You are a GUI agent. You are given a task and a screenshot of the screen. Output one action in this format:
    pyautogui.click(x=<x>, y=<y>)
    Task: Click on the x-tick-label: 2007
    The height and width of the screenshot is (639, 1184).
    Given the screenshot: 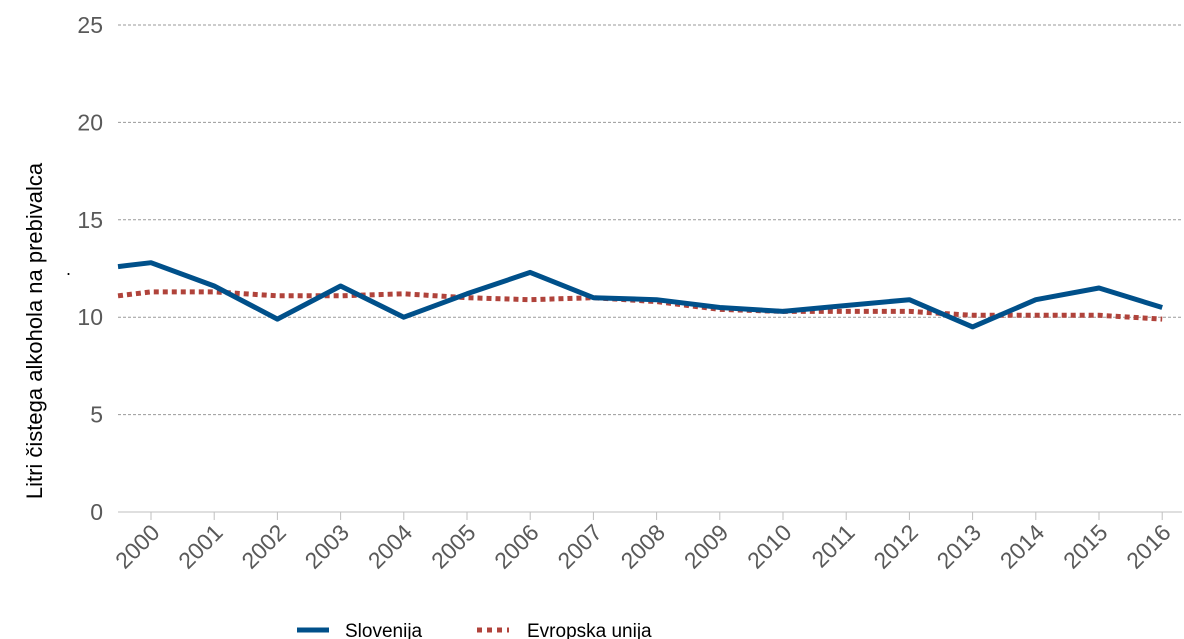 What is the action you would take?
    pyautogui.click(x=579, y=546)
    